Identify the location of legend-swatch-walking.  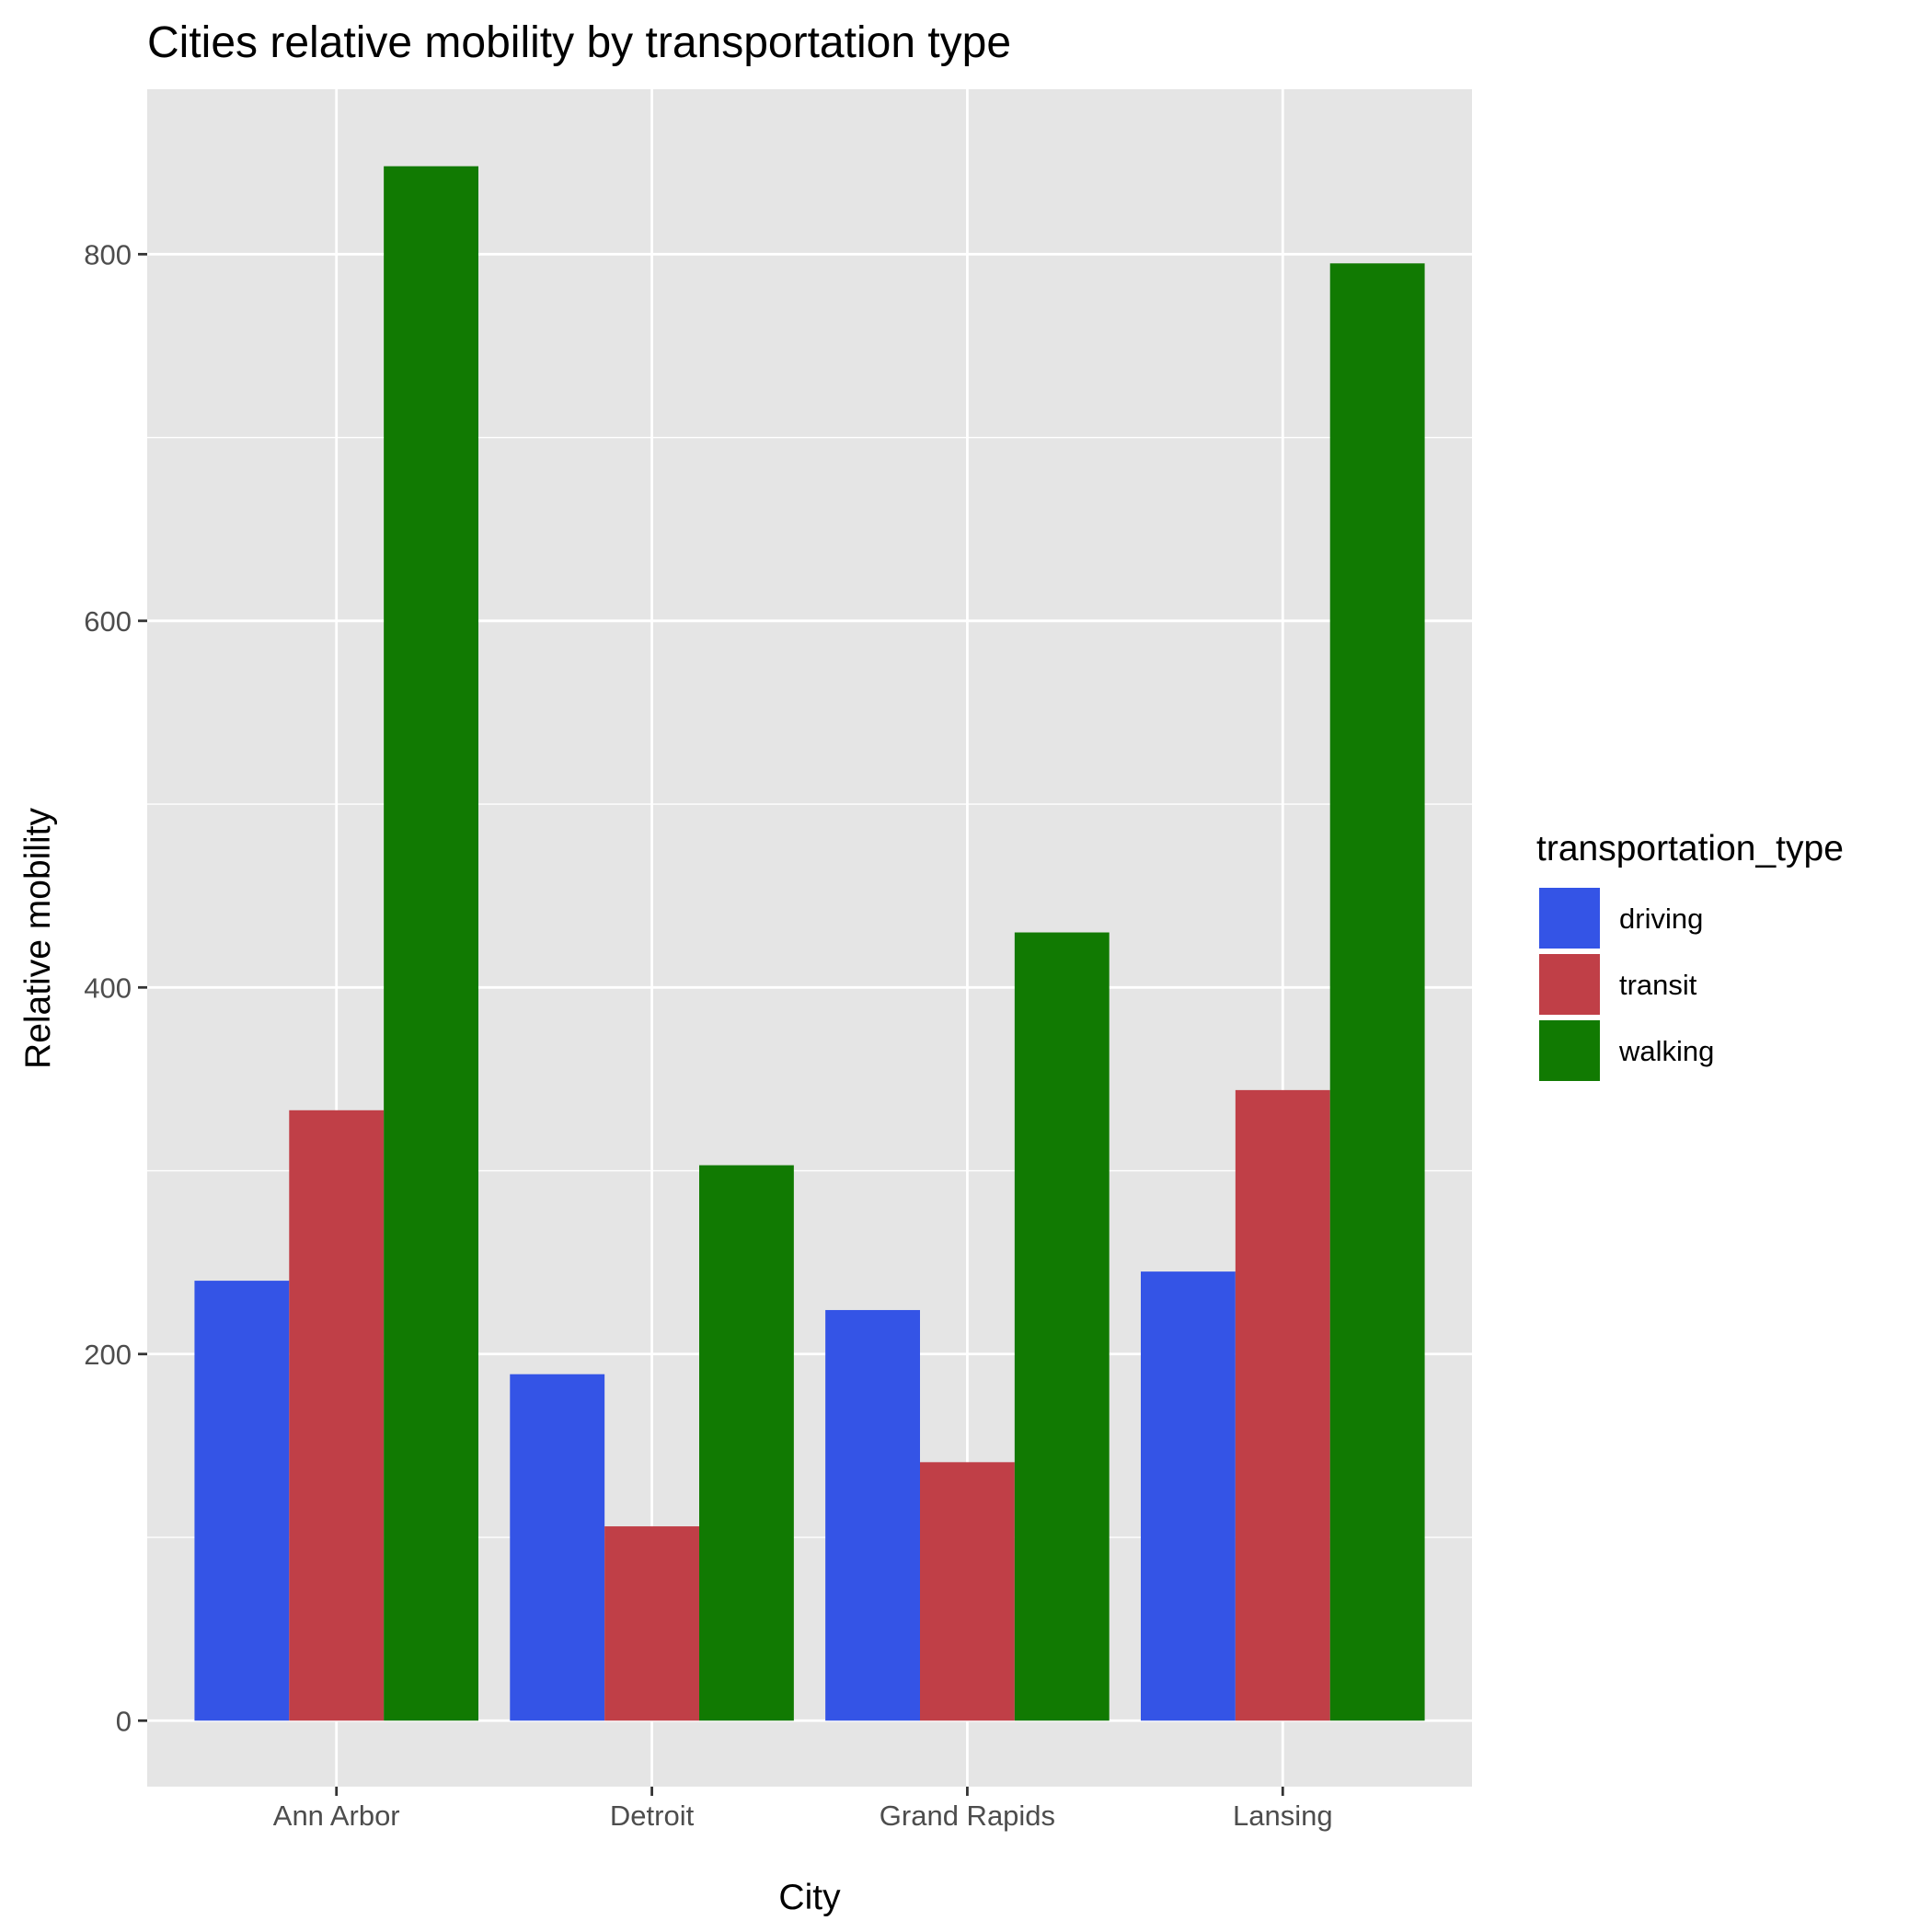
(1569, 1050).